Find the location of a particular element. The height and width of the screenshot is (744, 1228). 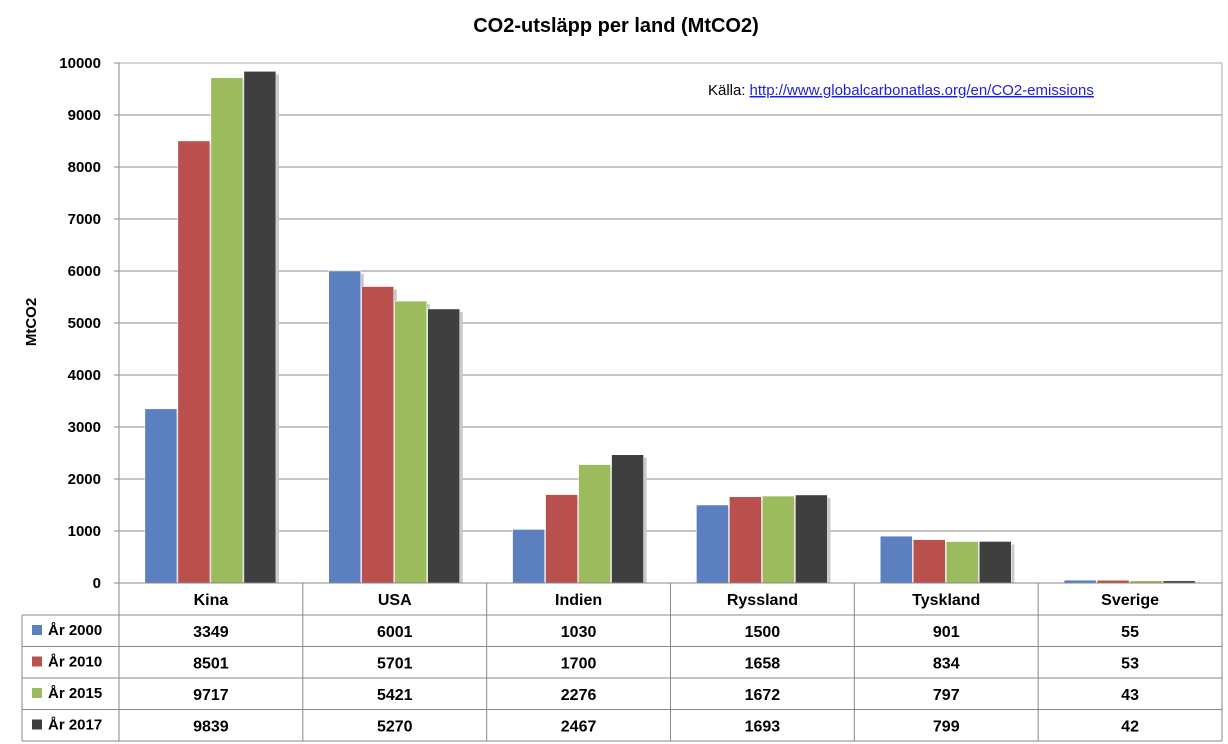

y-tick-label: 9000 is located at coordinates (84, 115).